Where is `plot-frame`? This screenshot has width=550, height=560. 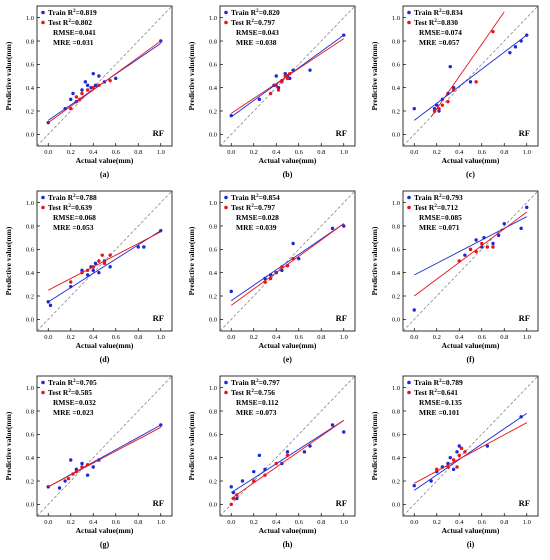
plot-frame is located at coordinates (287, 76).